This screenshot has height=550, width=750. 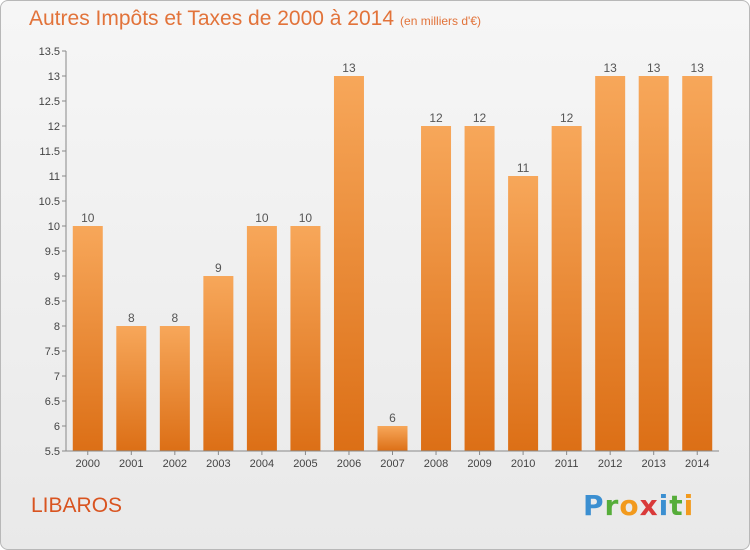 What do you see at coordinates (49, 102) in the screenshot?
I see `y-tick-label: 12.5` at bounding box center [49, 102].